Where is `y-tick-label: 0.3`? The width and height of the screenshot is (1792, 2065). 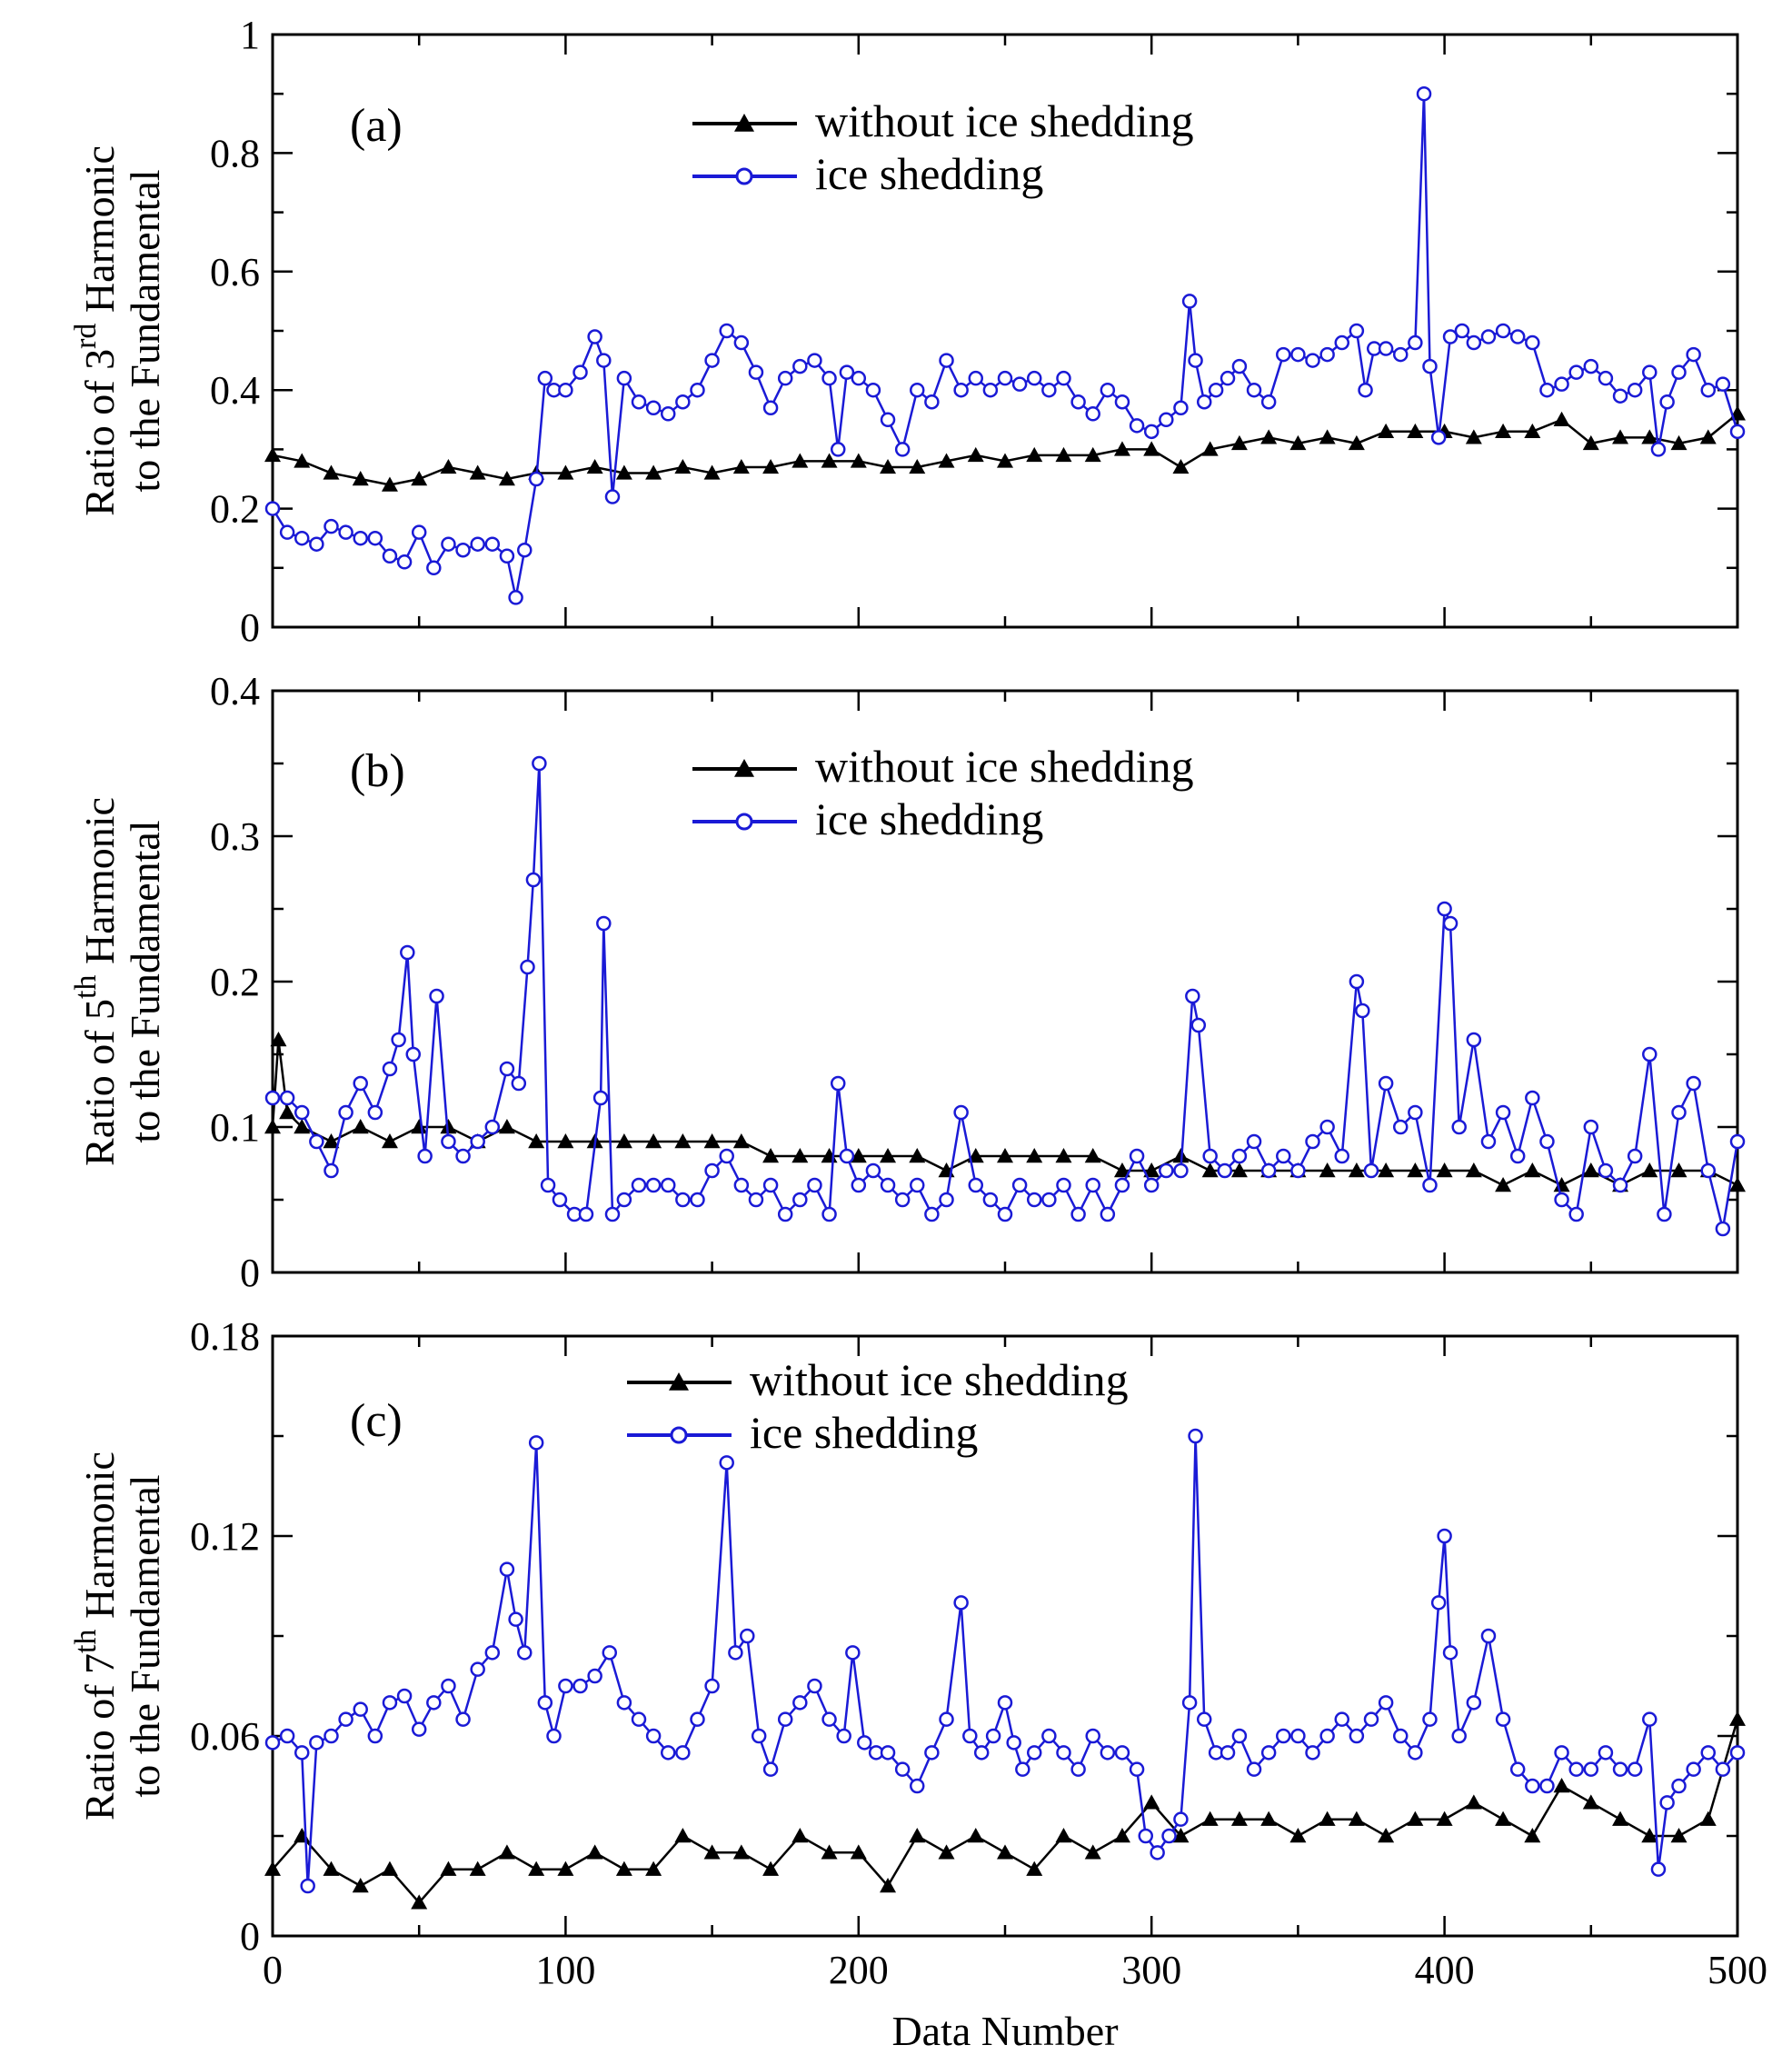 y-tick-label: 0.3 is located at coordinates (235, 836).